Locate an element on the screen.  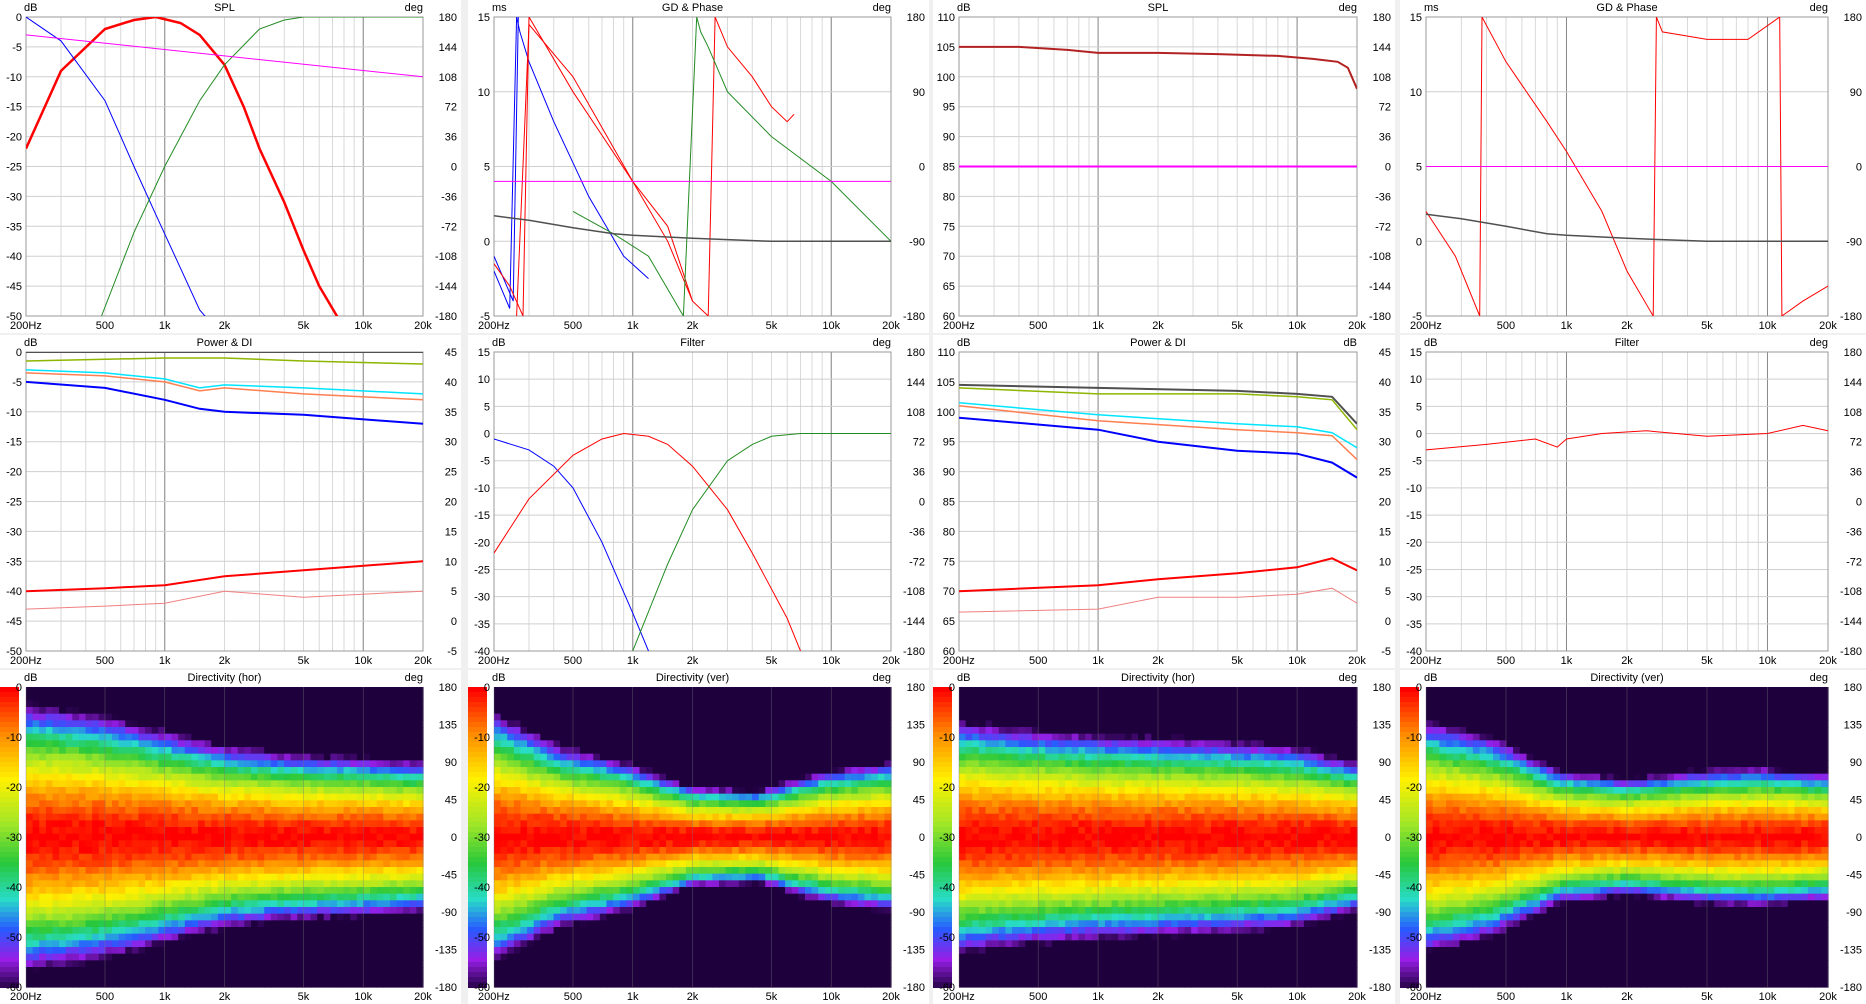
y-tick-right: 108 is located at coordinates (1382, 78).